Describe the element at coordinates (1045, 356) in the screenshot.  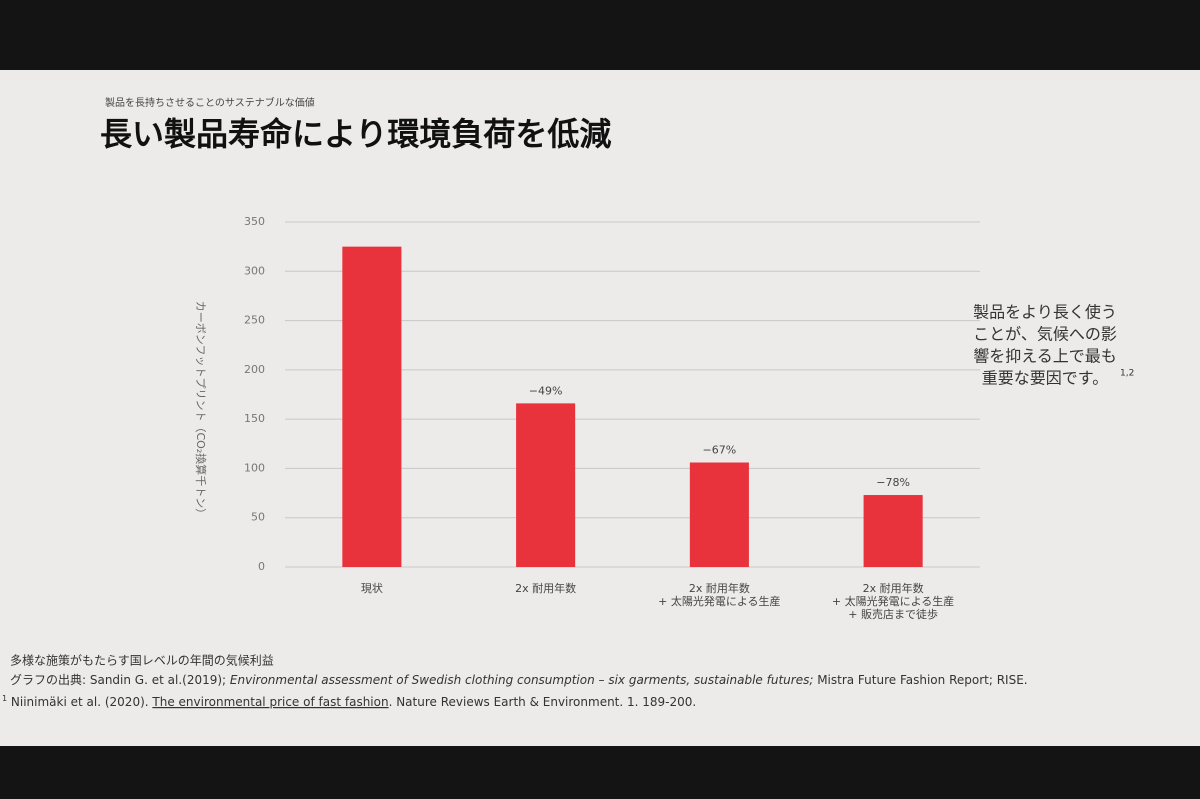
I see `side-note: 響を抑える上で最も` at that location.